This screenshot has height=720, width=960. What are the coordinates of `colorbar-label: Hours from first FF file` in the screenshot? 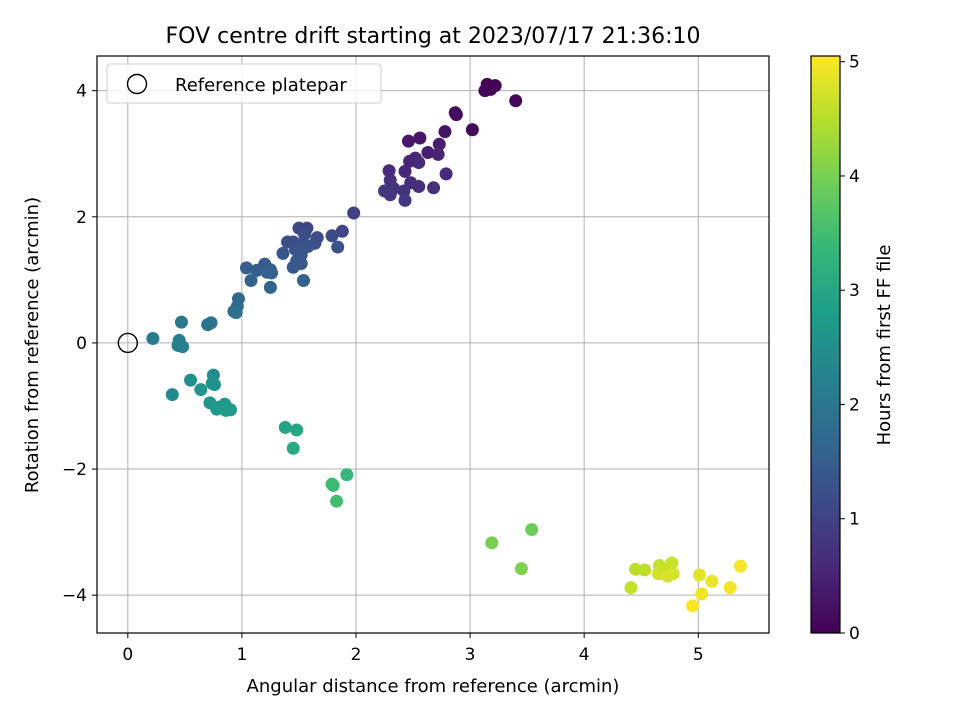 It's located at (884, 345).